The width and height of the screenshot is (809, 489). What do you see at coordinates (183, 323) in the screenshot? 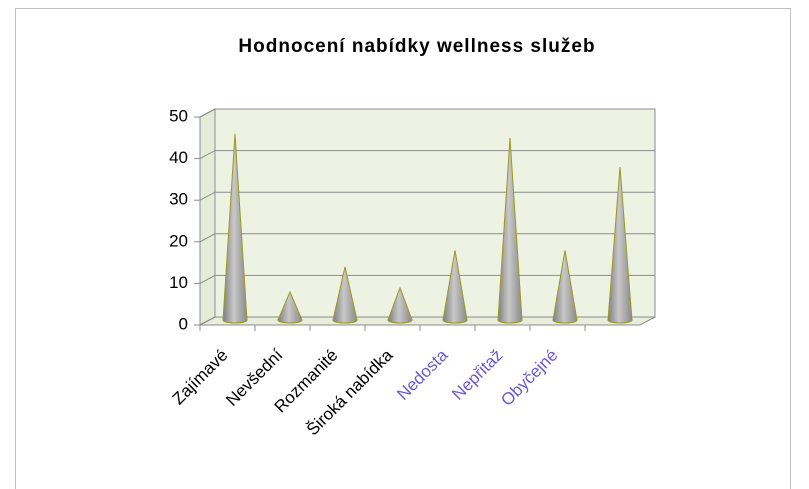
I see `y-tick-label: 0` at bounding box center [183, 323].